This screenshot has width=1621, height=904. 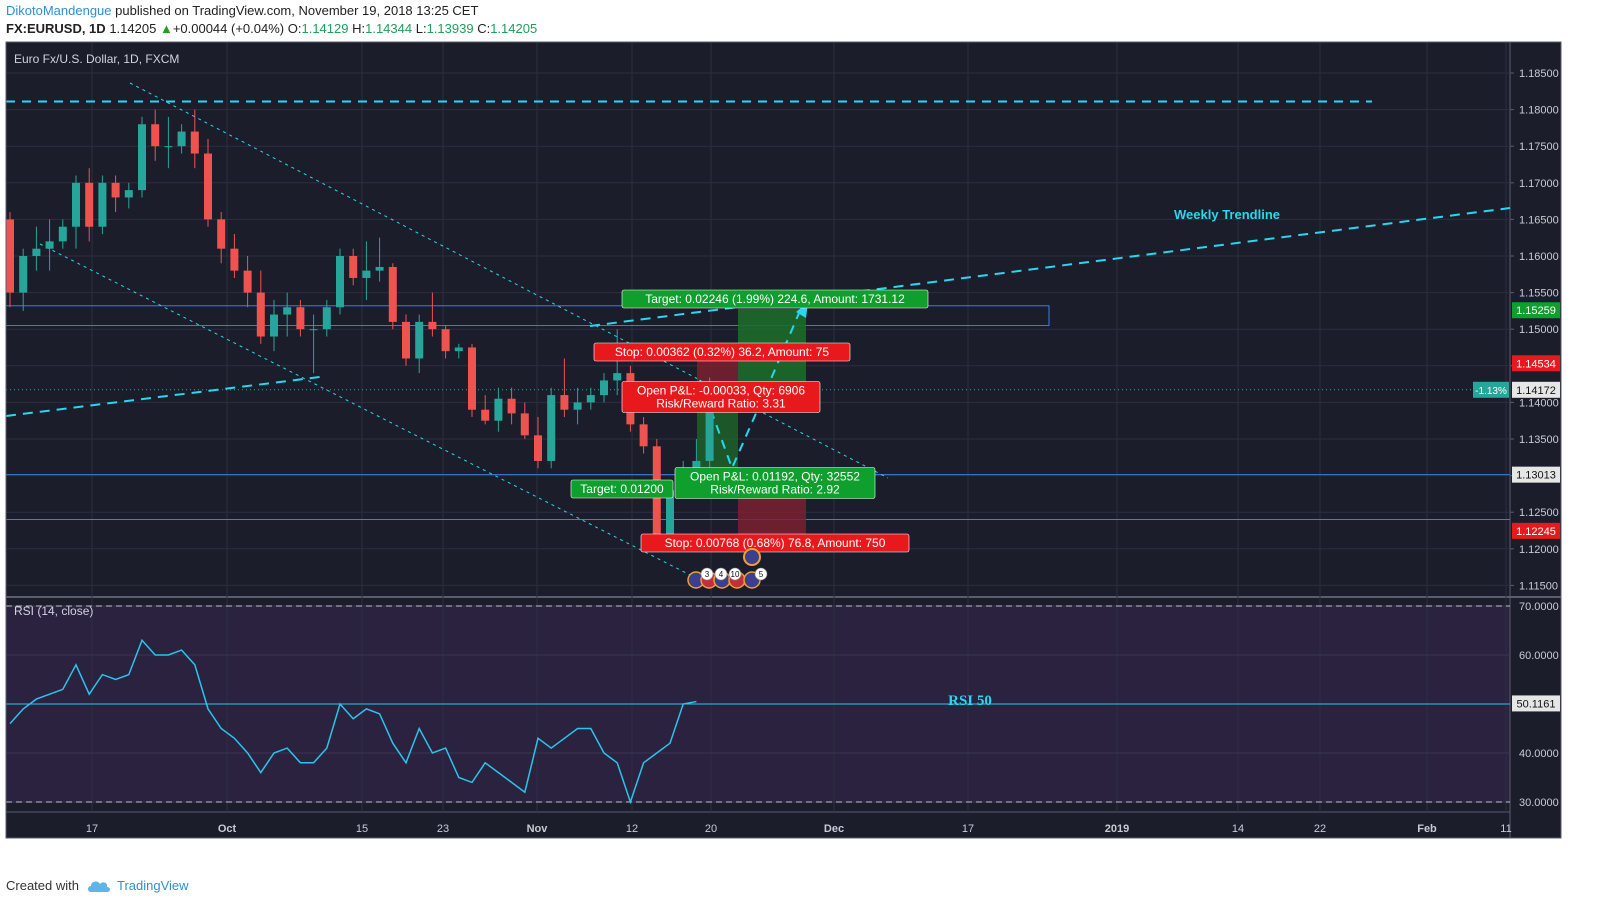 I want to click on target-label-long-box, so click(x=622, y=489).